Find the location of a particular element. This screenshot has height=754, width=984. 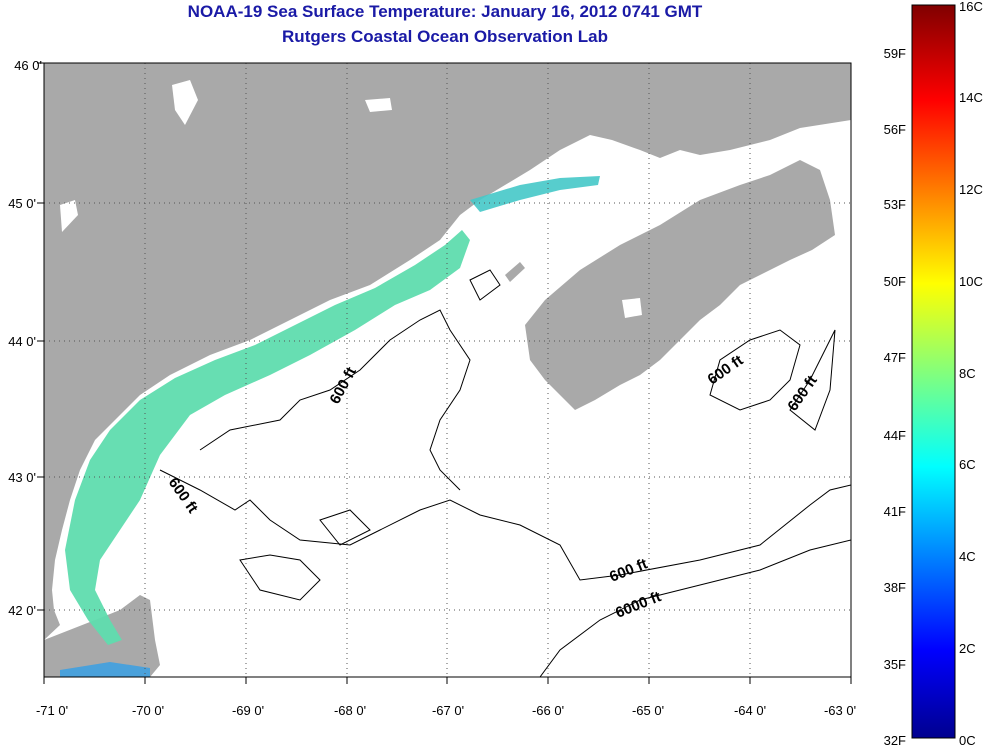

colorbar-label-f: 59F is located at coordinates (895, 53).